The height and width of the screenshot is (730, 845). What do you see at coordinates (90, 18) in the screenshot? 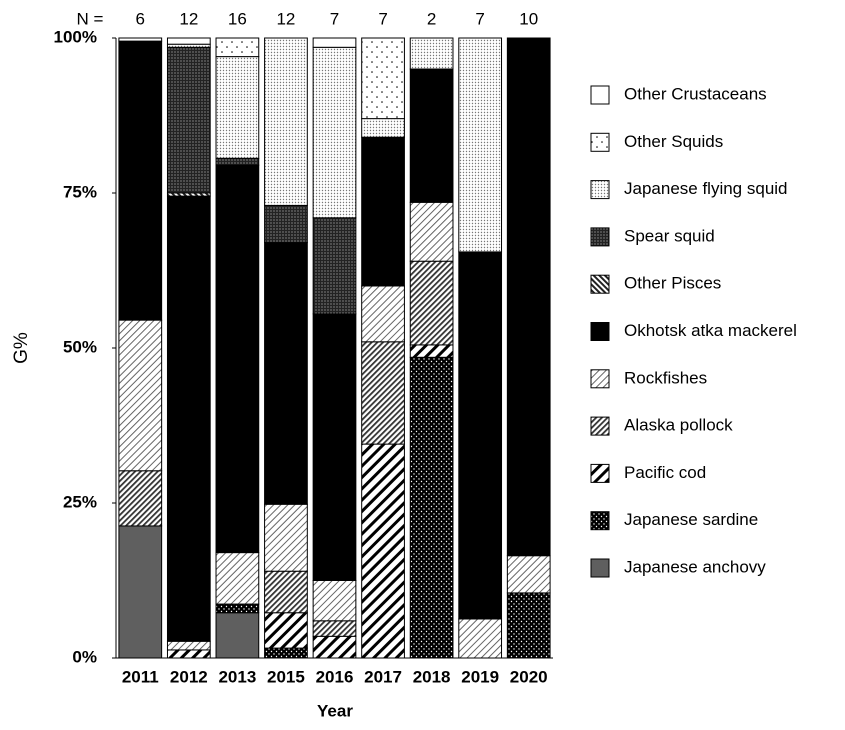
I see `n-label: N =` at bounding box center [90, 18].